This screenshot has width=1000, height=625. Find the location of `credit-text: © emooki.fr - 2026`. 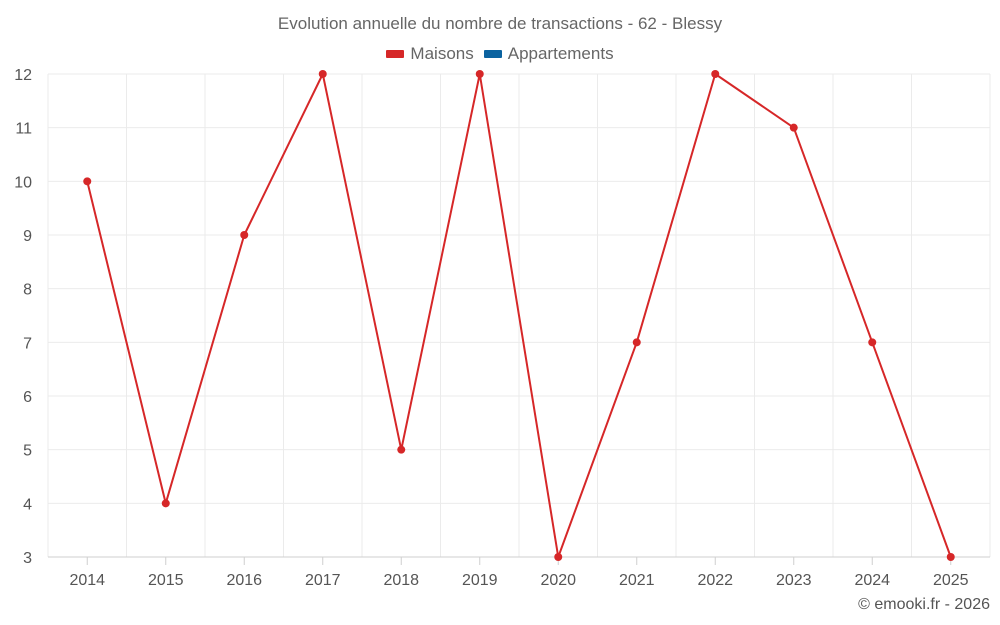

credit-text: © emooki.fr - 2026 is located at coordinates (924, 604).